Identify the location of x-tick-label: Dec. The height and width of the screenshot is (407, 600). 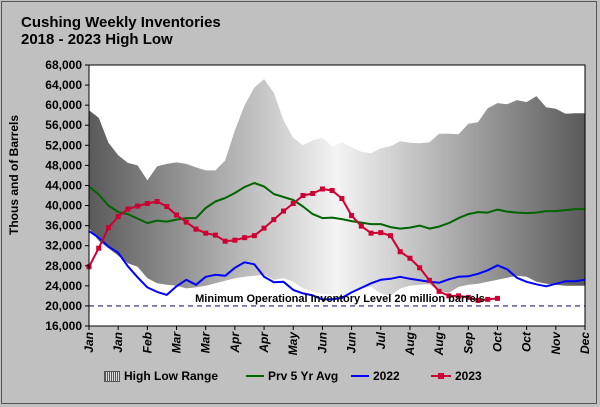
(585, 343).